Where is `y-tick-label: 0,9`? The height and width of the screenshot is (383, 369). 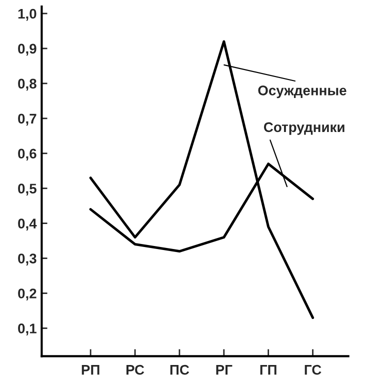
y-tick-label: 0,9 is located at coordinates (27, 50).